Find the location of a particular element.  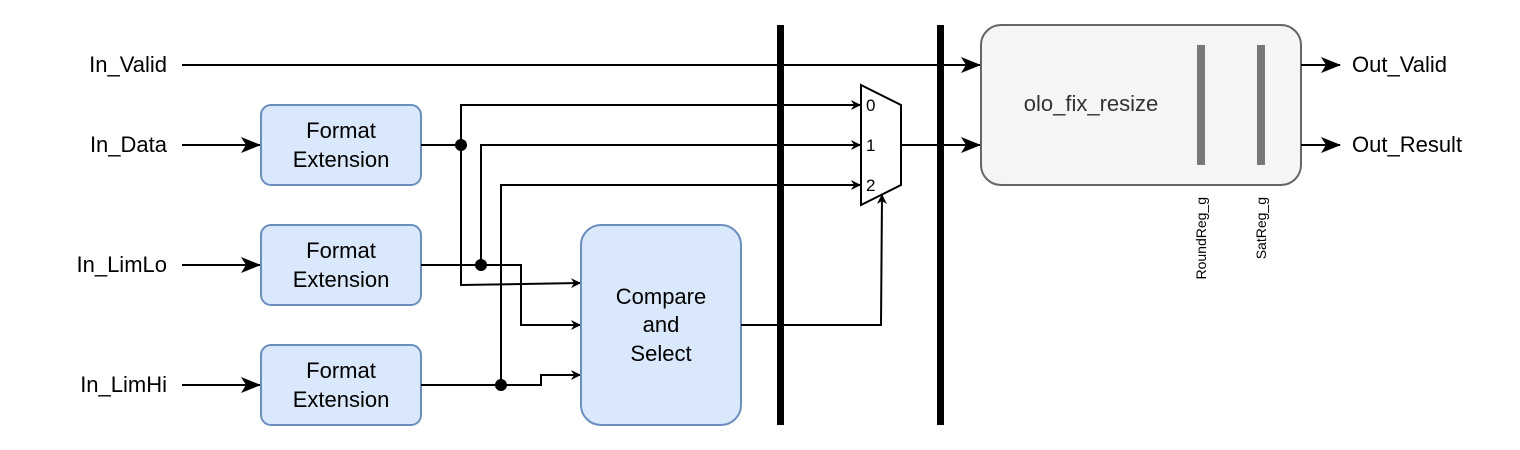

limhi-to-mux2-wire is located at coordinates (680, 282).